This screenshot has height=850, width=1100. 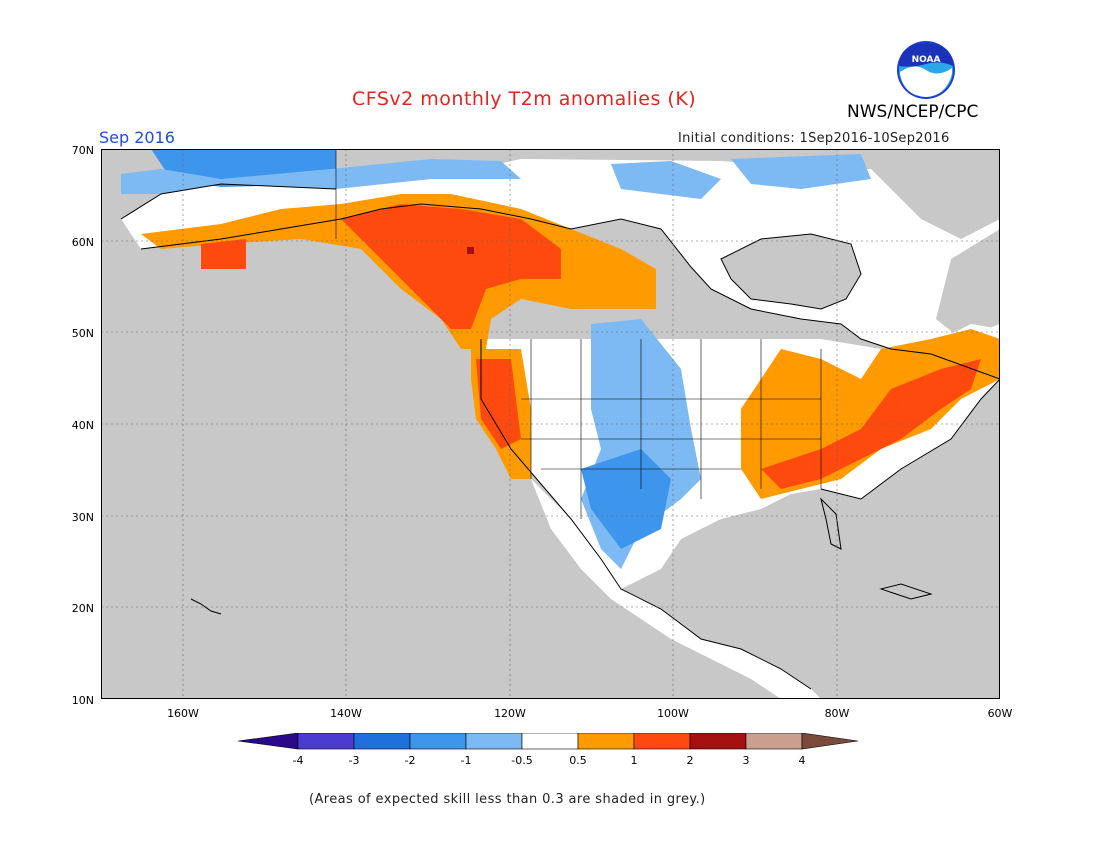 I want to click on month-label: Sep 2016, so click(x=137, y=137).